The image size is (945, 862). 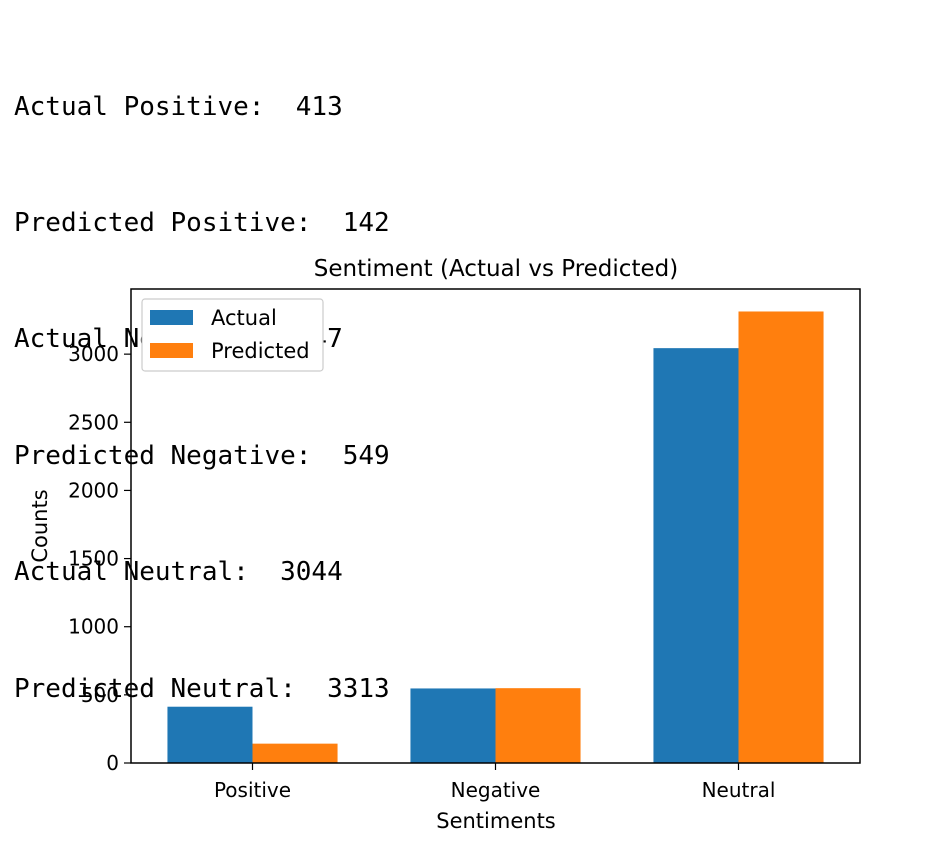 What do you see at coordinates (93, 490) in the screenshot?
I see `y-tick-label: 2000` at bounding box center [93, 490].